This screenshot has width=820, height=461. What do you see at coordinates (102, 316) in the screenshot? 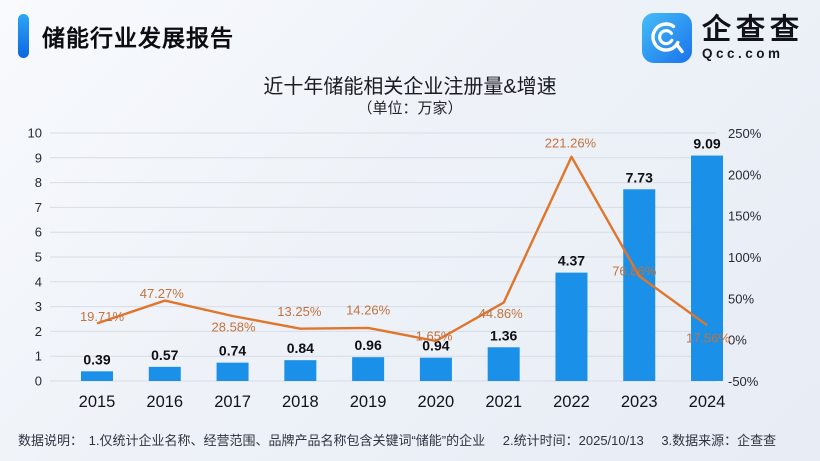
I see `growth-label: 19.71%` at bounding box center [102, 316].